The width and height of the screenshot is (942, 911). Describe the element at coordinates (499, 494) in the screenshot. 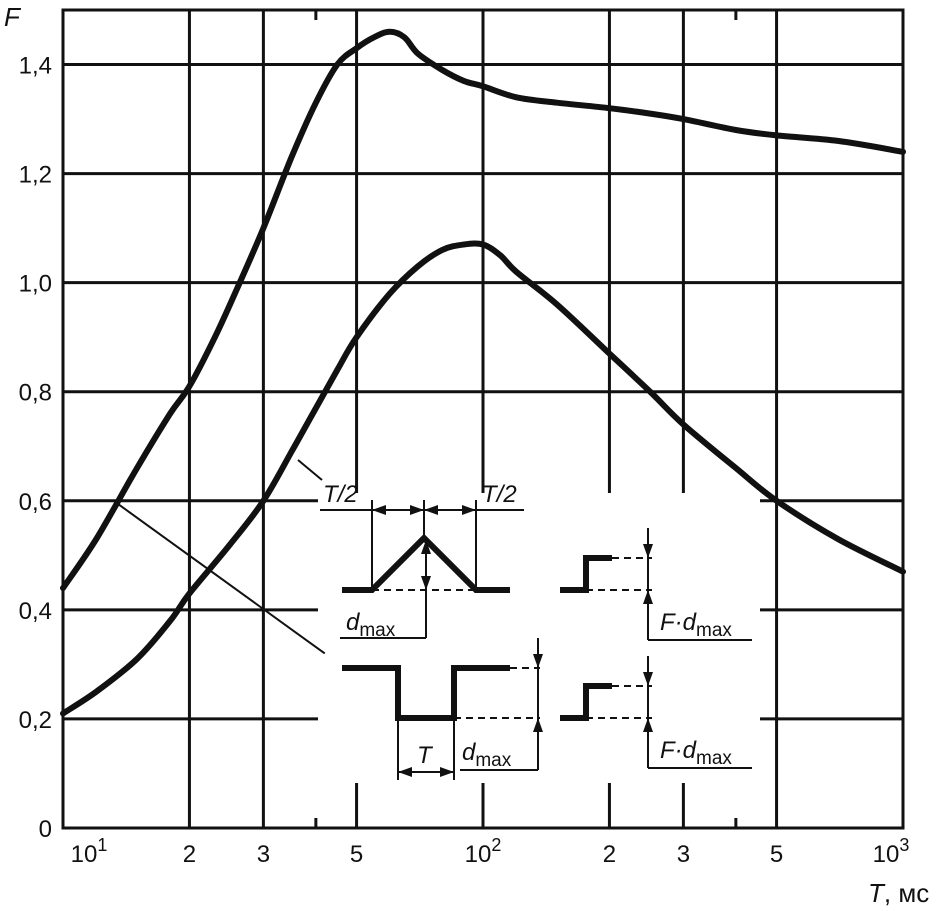

I see `half-period-right-label: T/2` at that location.